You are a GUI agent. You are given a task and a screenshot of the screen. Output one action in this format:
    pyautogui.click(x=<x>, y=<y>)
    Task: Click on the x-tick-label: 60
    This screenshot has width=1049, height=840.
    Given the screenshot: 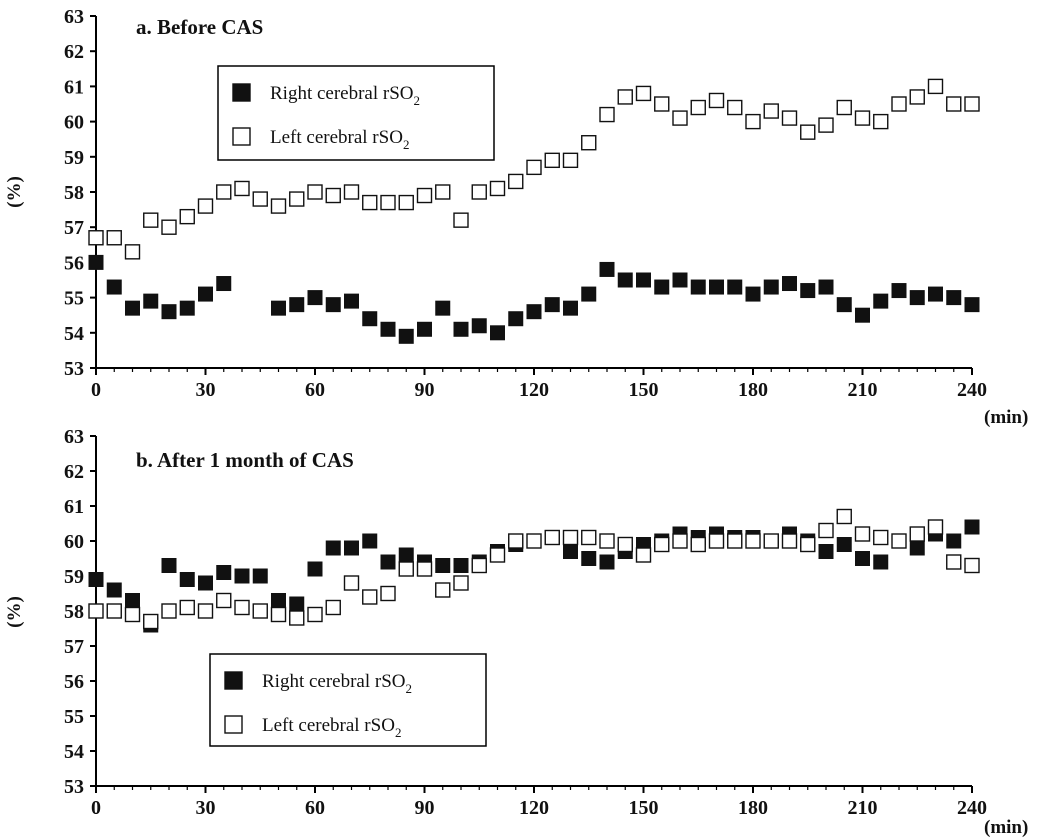 What is the action you would take?
    pyautogui.click(x=315, y=808)
    